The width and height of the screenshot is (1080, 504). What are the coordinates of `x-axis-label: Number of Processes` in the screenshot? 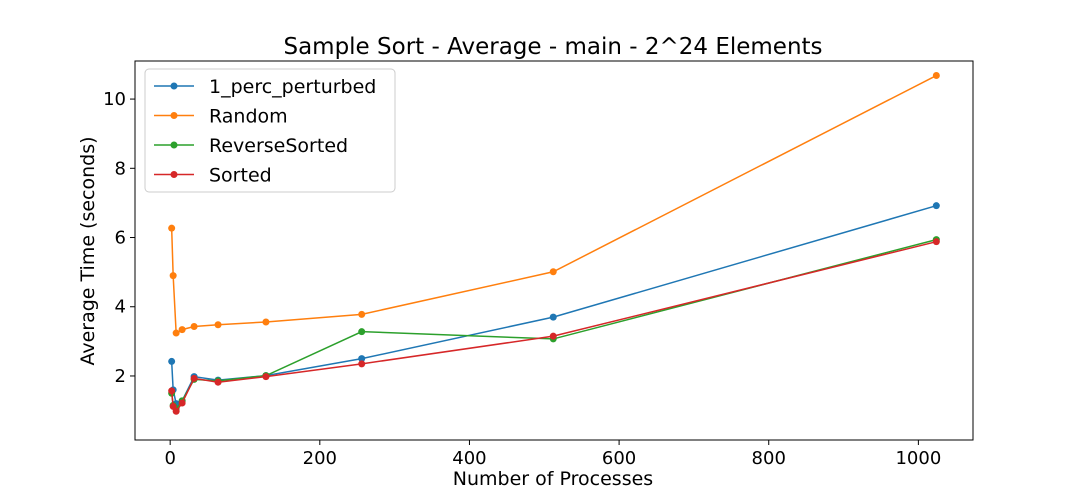 It's located at (553, 479).